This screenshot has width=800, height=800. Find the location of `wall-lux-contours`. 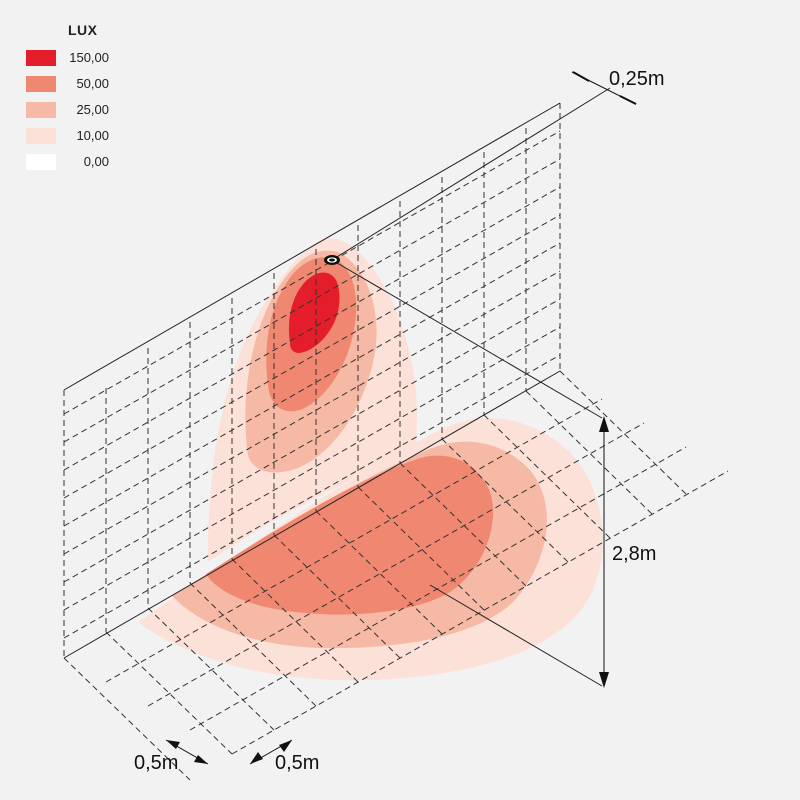

wall-lux-contours is located at coordinates (312, 400).